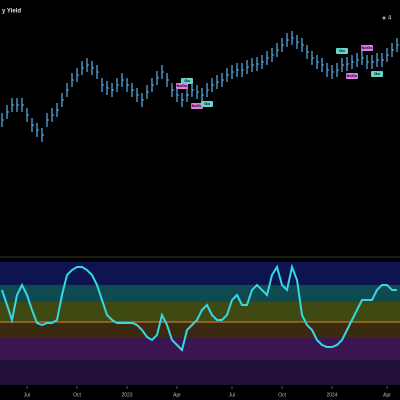 The width and height of the screenshot is (400, 400). Describe the element at coordinates (384, 18) in the screenshot. I see `legend-dot` at that location.